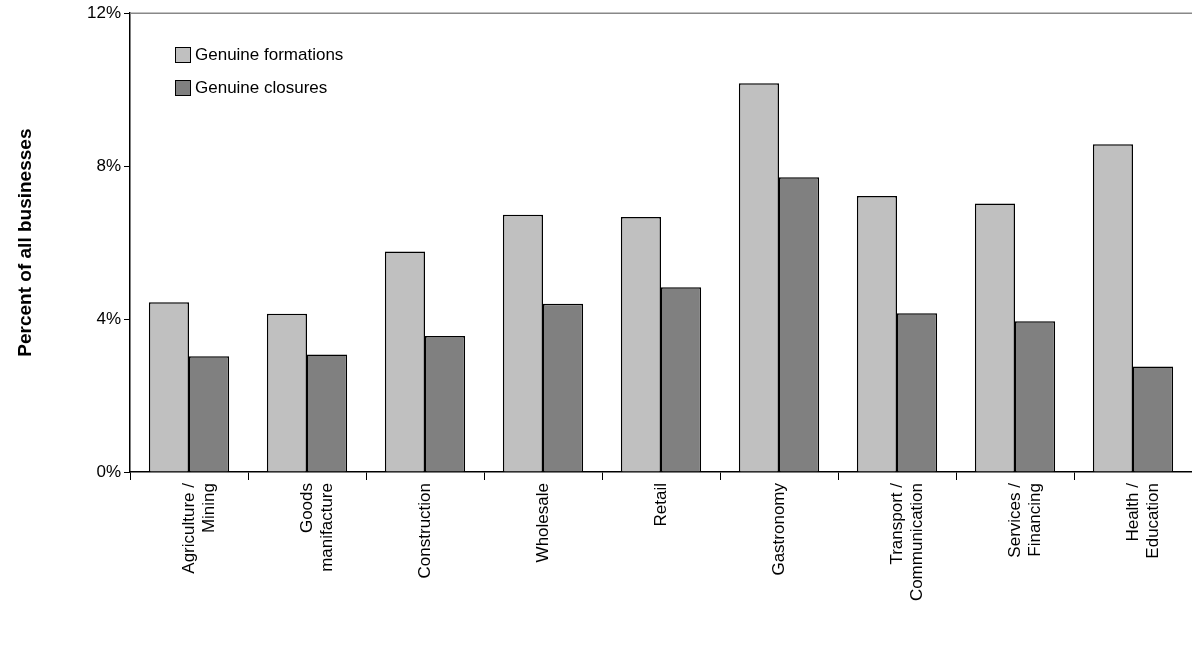 This screenshot has height=651, width=1192. Describe the element at coordinates (198, 528) in the screenshot. I see `x-tick-label: Agriculture / Mining` at that location.